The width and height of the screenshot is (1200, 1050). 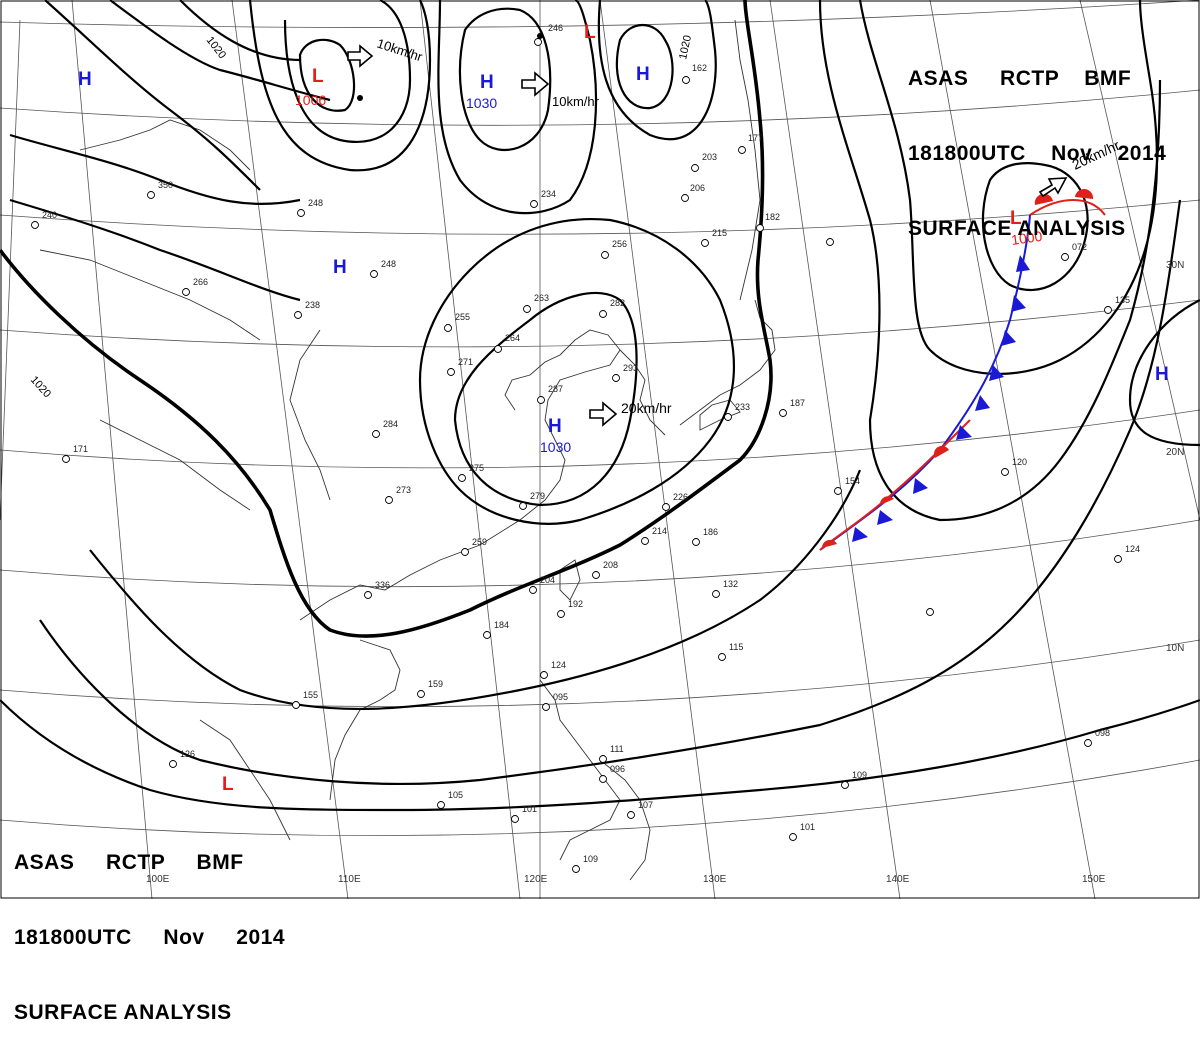 What do you see at coordinates (1175, 452) in the screenshot?
I see `lat-label: 20N` at bounding box center [1175, 452].